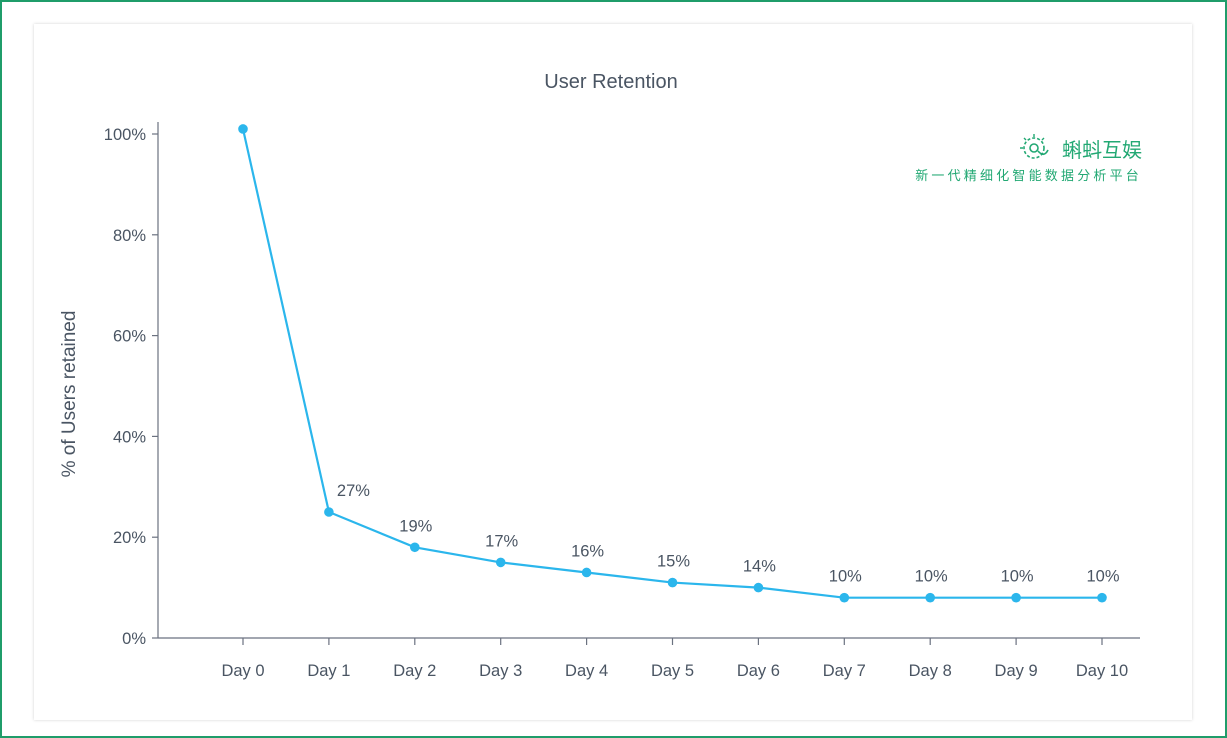 The width and height of the screenshot is (1227, 738). Describe the element at coordinates (1034, 146) in the screenshot. I see `logo-icon` at that location.